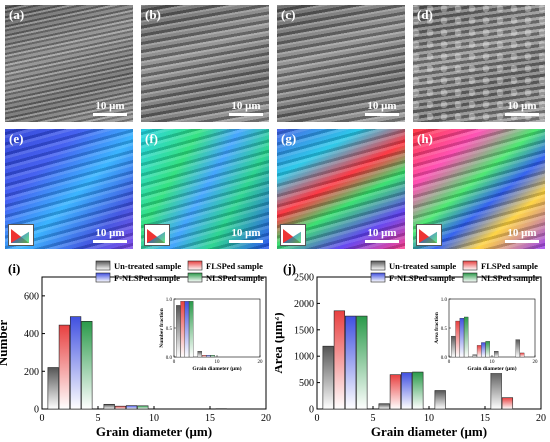  I want to click on y-axis-label: Number fraction, so click(162, 327).